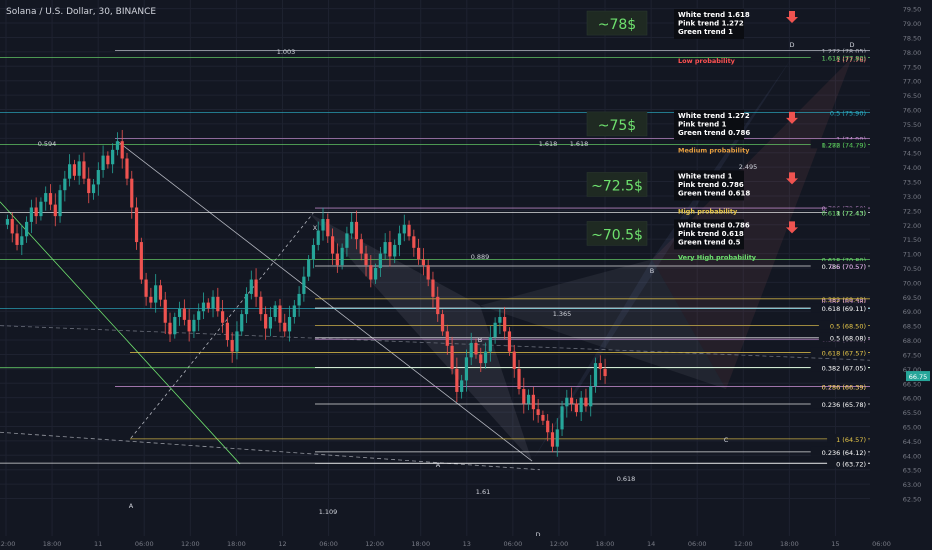 This screenshot has width=932, height=550. Describe the element at coordinates (912, 341) in the screenshot. I see `price-tick: 68.00` at that location.